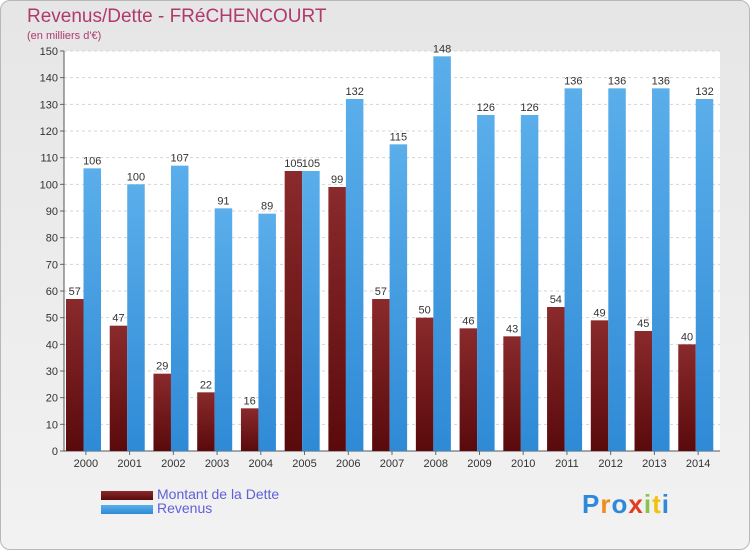  What do you see at coordinates (399, 137) in the screenshot?
I see `data-label-revenus: 115` at bounding box center [399, 137].